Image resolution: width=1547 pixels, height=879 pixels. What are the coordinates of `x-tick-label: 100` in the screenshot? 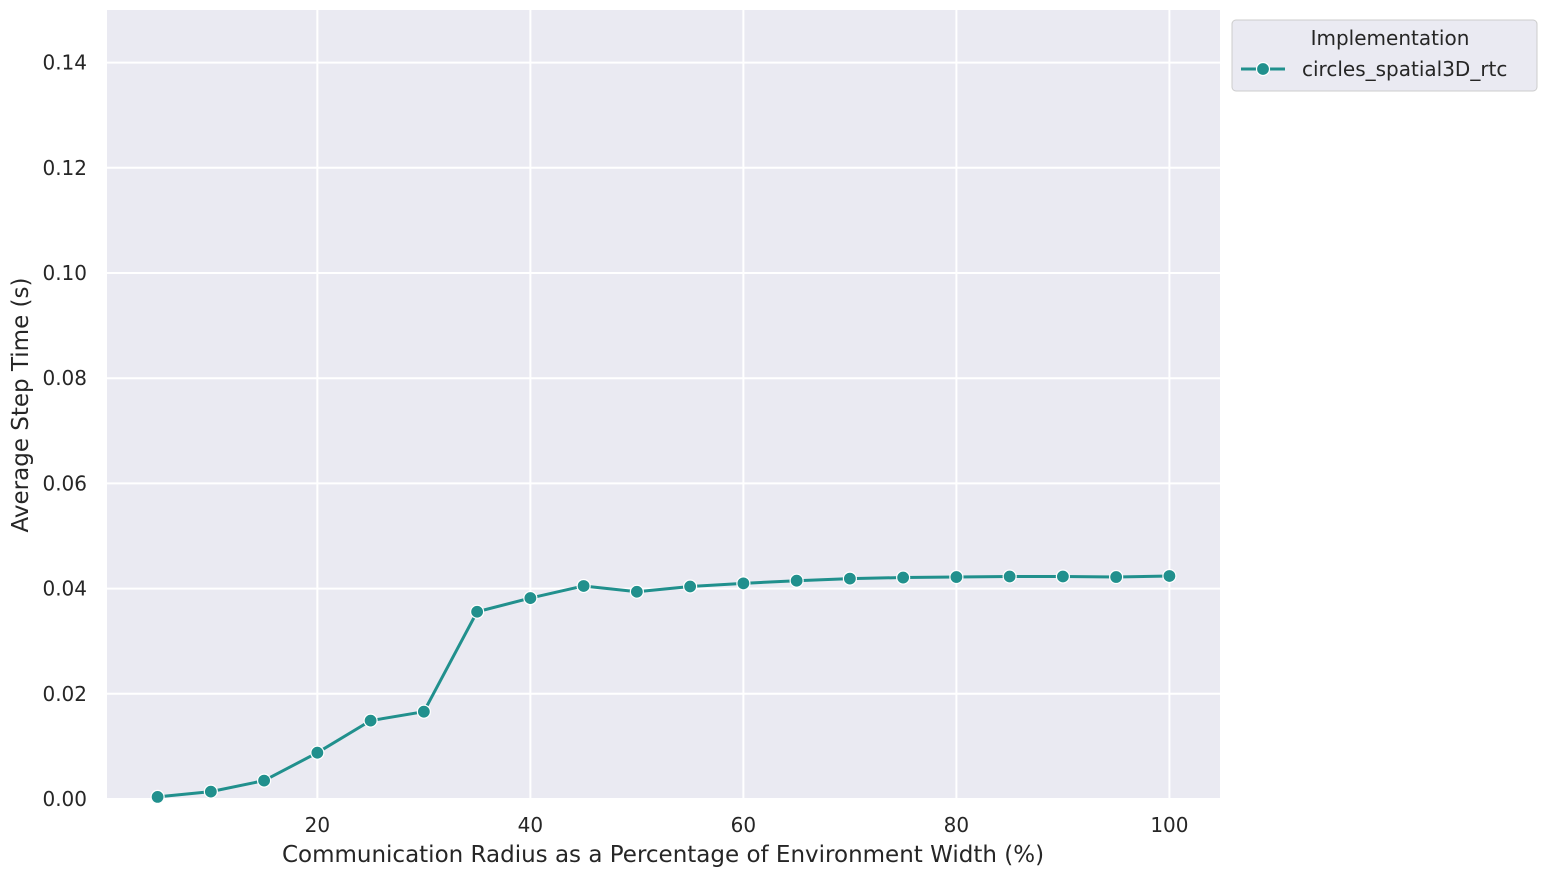 It's located at (1169, 825).